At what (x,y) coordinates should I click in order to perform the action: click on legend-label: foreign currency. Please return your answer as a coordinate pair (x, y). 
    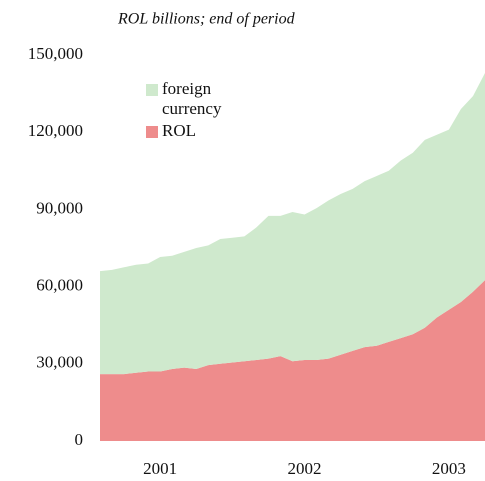
    Looking at the image, I should click on (192, 98).